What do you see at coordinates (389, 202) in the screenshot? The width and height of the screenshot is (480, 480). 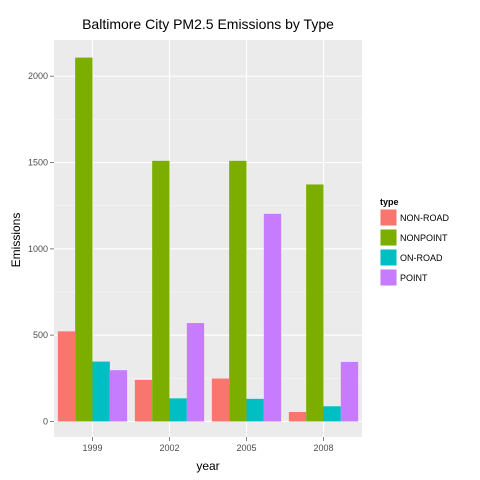 I see `legend-title: type` at bounding box center [389, 202].